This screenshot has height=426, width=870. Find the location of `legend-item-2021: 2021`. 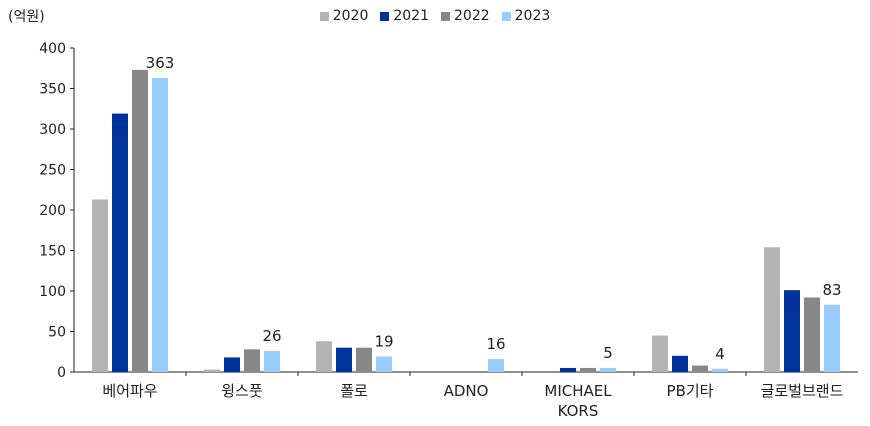

legend-item-2021: 2021 is located at coordinates (404, 16).